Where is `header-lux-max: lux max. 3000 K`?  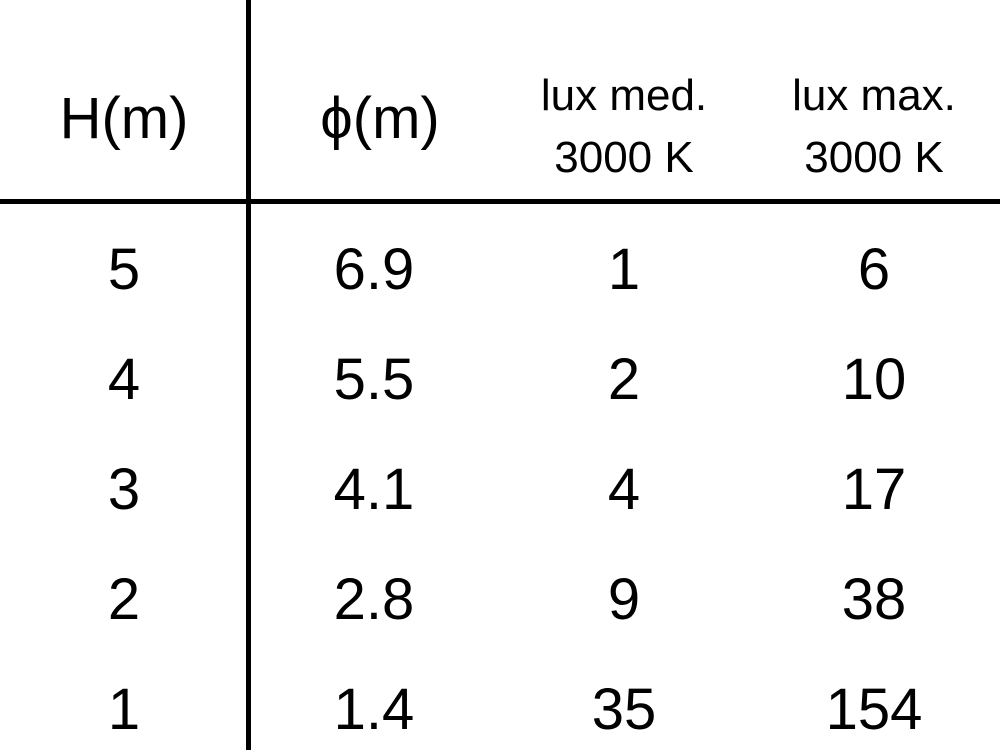 header-lux-max: lux max. 3000 K is located at coordinates (874, 126).